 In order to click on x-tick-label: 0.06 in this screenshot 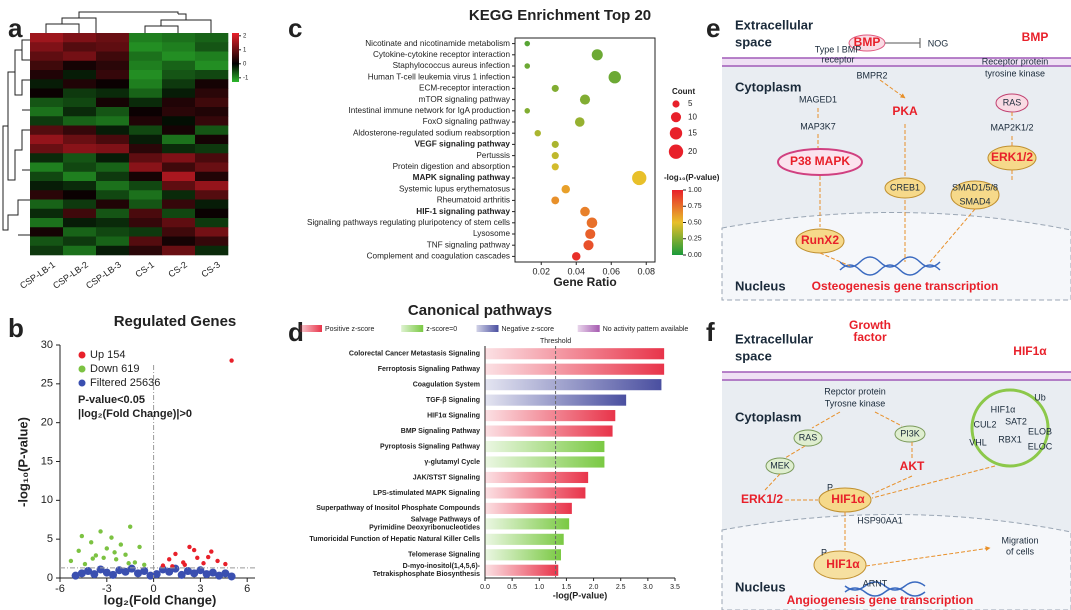, I will do `click(611, 271)`.